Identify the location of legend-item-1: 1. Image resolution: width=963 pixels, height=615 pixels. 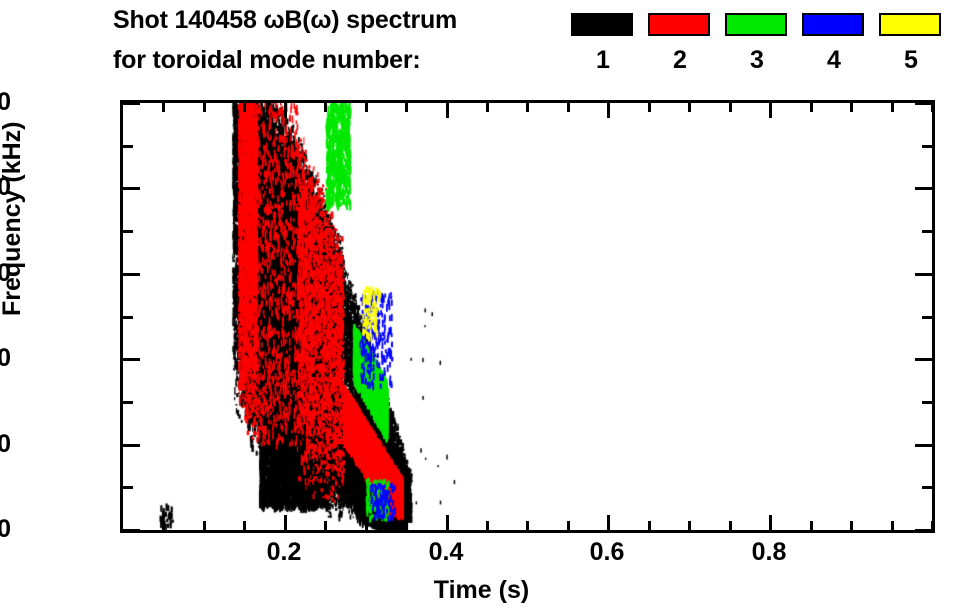
(603, 43).